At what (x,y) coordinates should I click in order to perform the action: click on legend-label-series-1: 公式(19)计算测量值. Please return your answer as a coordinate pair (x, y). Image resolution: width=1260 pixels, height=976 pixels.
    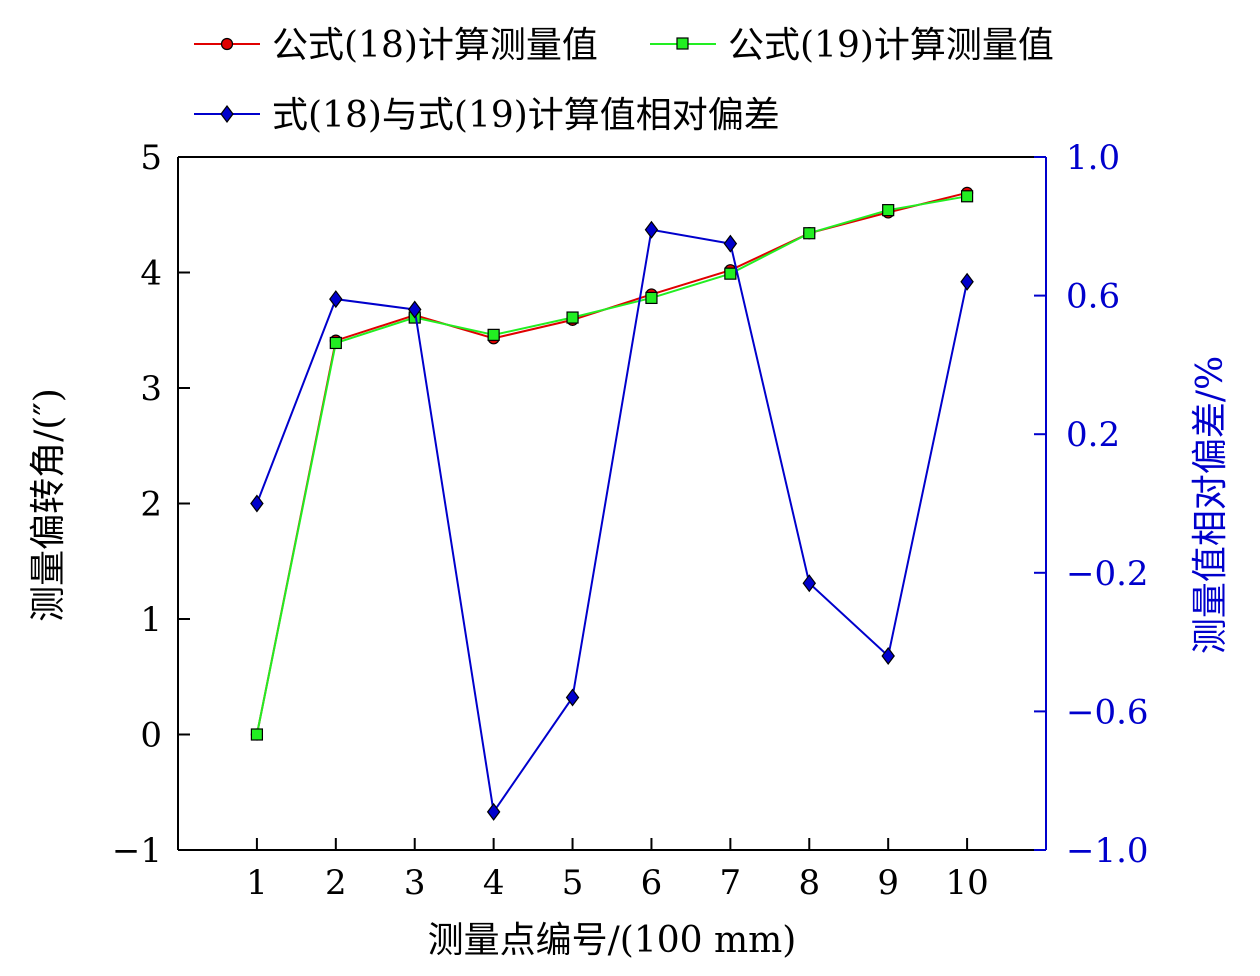
    Looking at the image, I should click on (891, 45).